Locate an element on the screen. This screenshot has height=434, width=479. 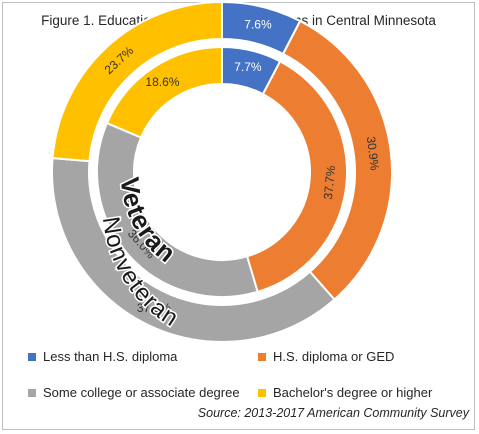
legend-item-some-college: Some college or associate degree is located at coordinates (134, 392).